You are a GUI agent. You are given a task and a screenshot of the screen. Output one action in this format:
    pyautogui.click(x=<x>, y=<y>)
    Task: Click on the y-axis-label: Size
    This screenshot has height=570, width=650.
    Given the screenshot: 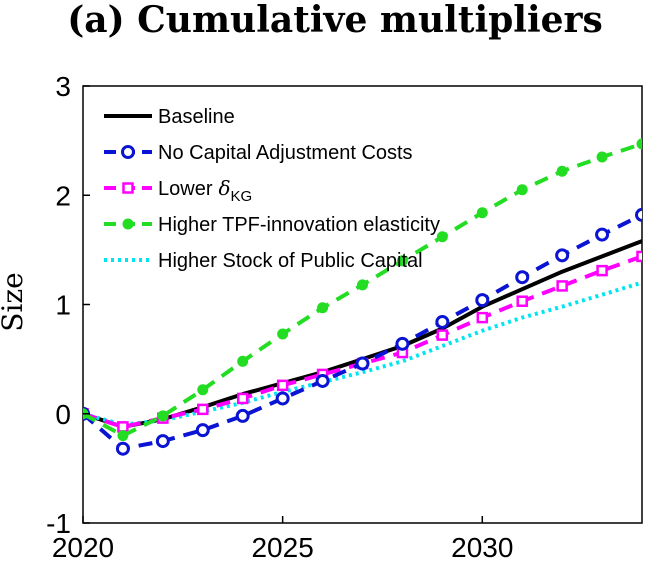 What is the action you would take?
    pyautogui.click(x=14, y=301)
    